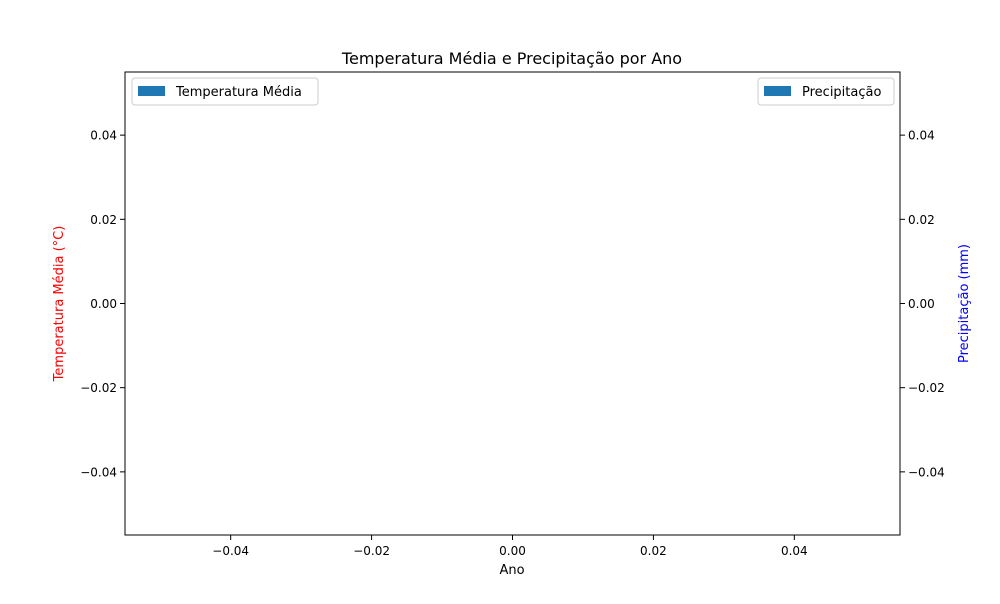 Image resolution: width=1000 pixels, height=604 pixels. I want to click on y-right-axis-label: Precipitação (mm), so click(964, 303).